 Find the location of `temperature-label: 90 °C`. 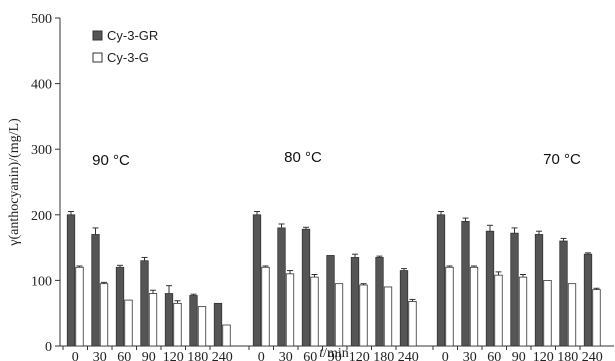

temperature-label: 90 °C is located at coordinates (111, 160).